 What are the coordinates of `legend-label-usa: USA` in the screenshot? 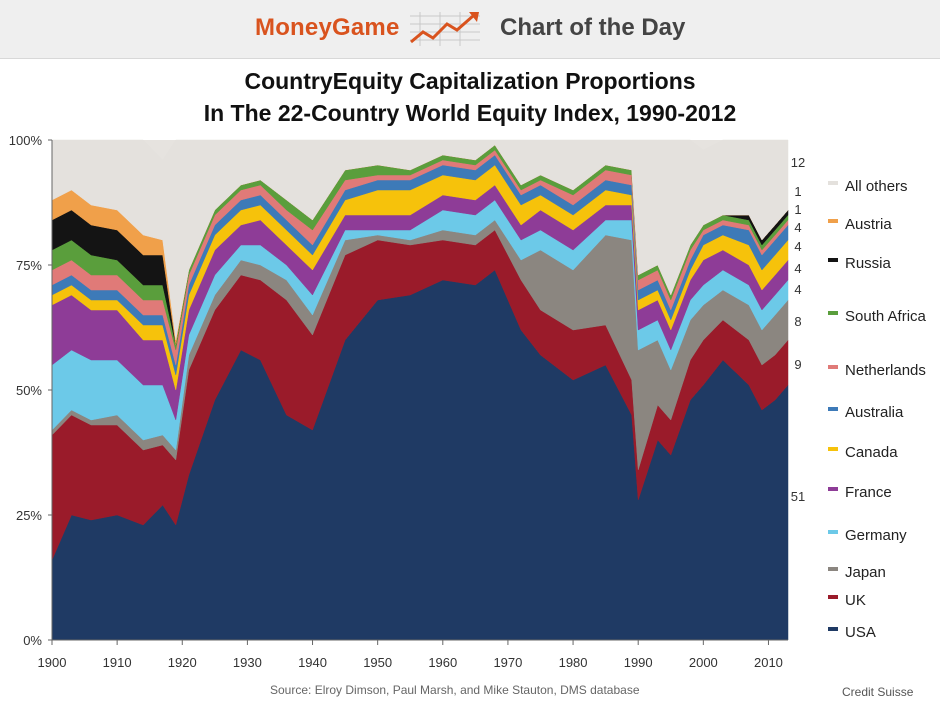 It's located at (860, 632).